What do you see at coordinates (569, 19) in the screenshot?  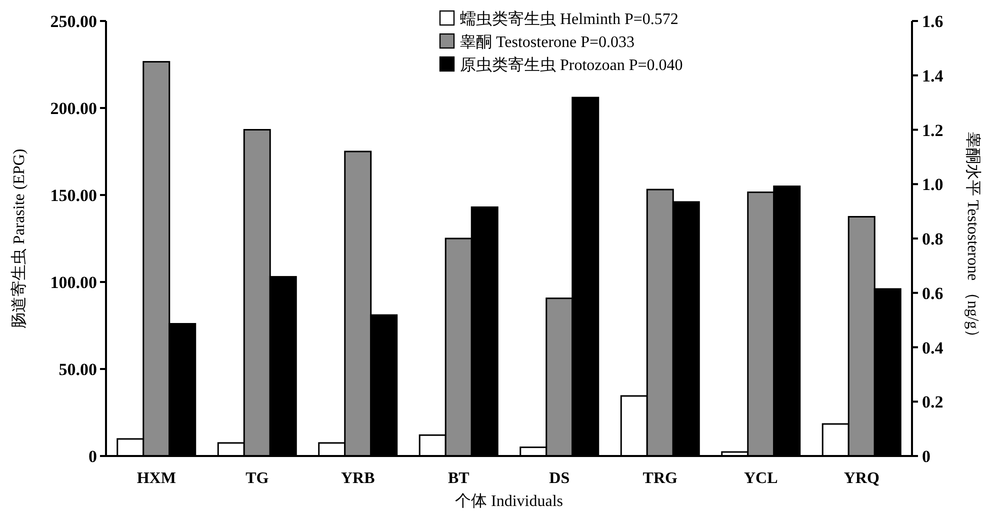 I see `legend-label: 蠕虫类寄生虫 Helminth P=0.572` at bounding box center [569, 19].